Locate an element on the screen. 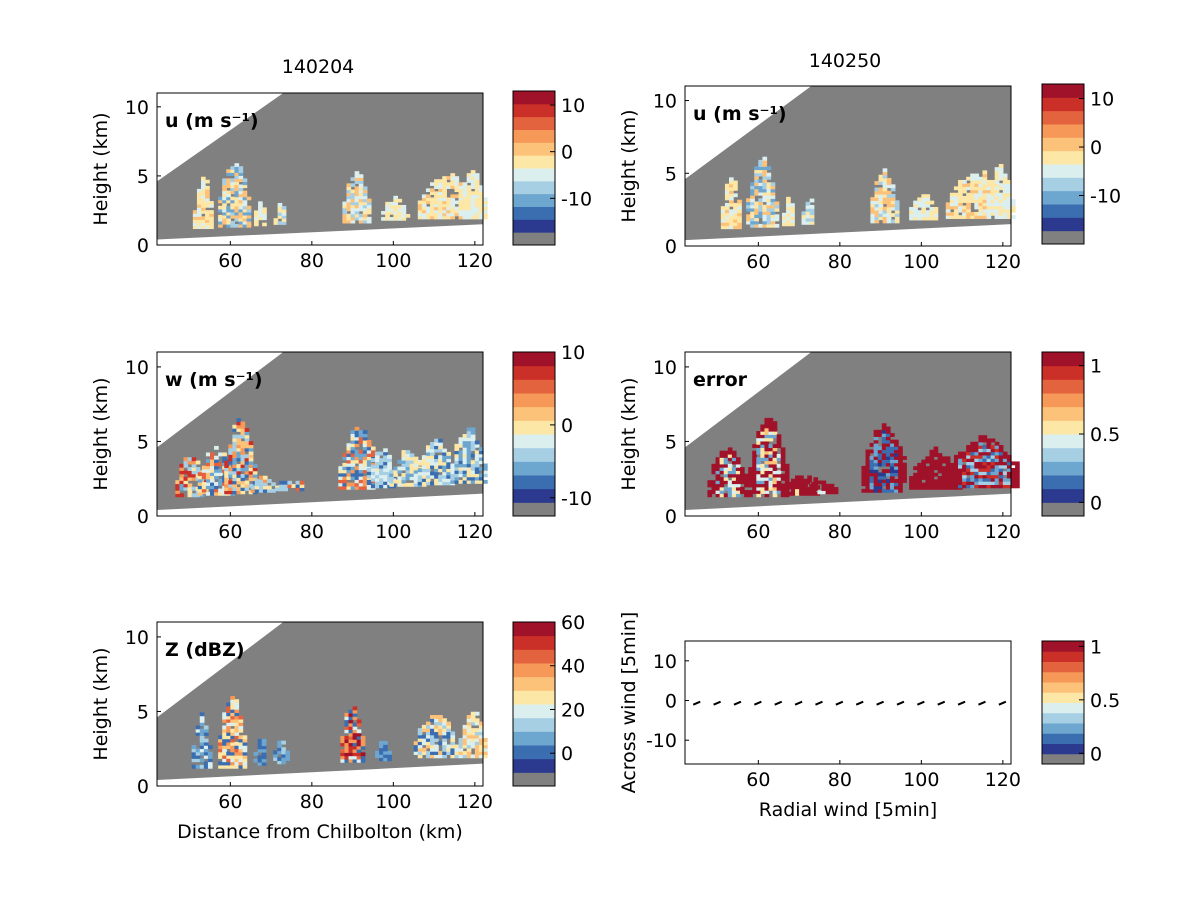 The width and height of the screenshot is (1200, 900). colorbar: 100-10 is located at coordinates (552, 429).